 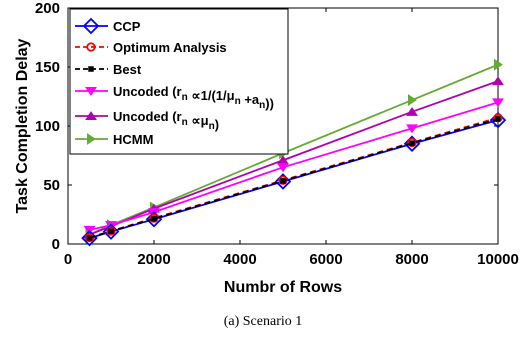 I want to click on legend-item: Optimum Analysis, so click(x=151, y=47).